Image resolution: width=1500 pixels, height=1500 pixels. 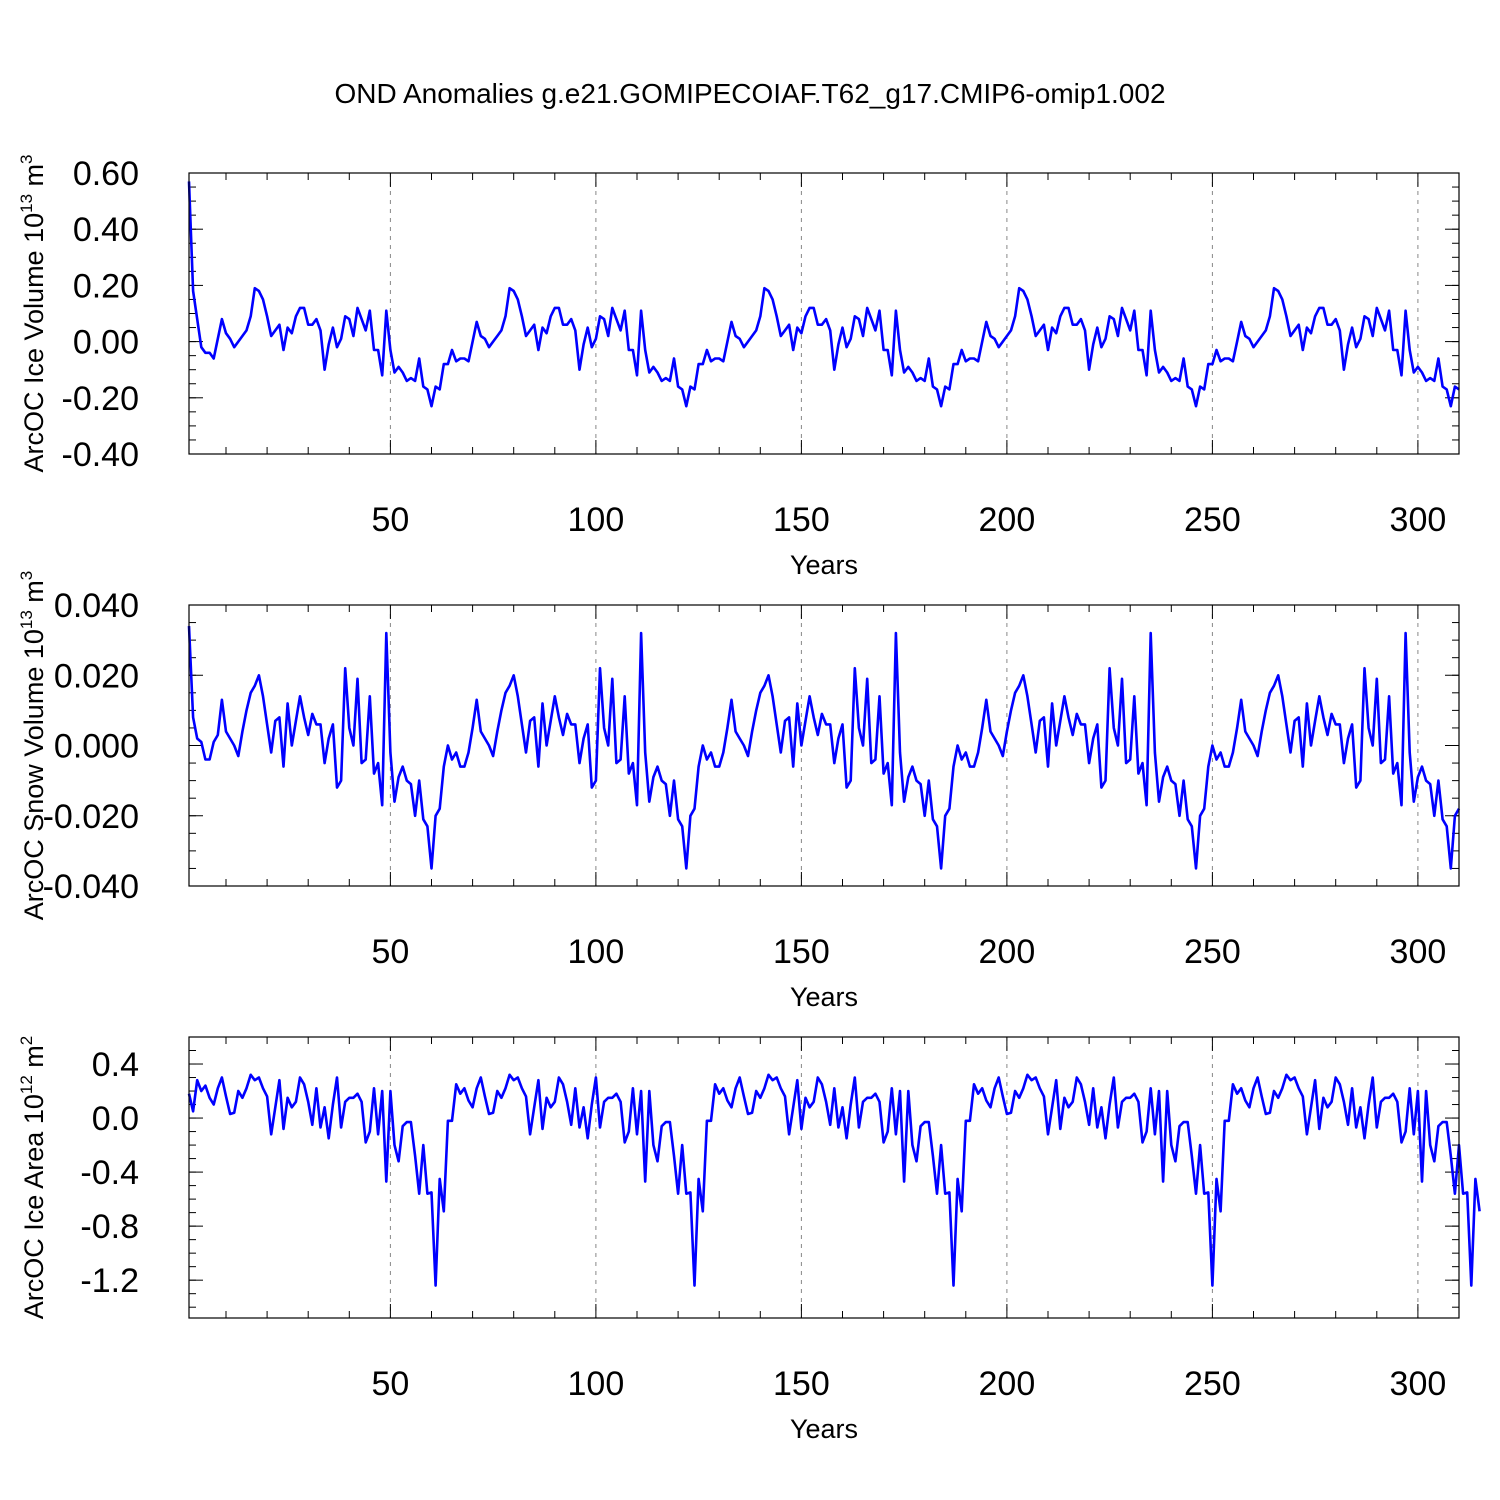 What do you see at coordinates (109, 1227) in the screenshot?
I see `y-tick-label: -0.8` at bounding box center [109, 1227].